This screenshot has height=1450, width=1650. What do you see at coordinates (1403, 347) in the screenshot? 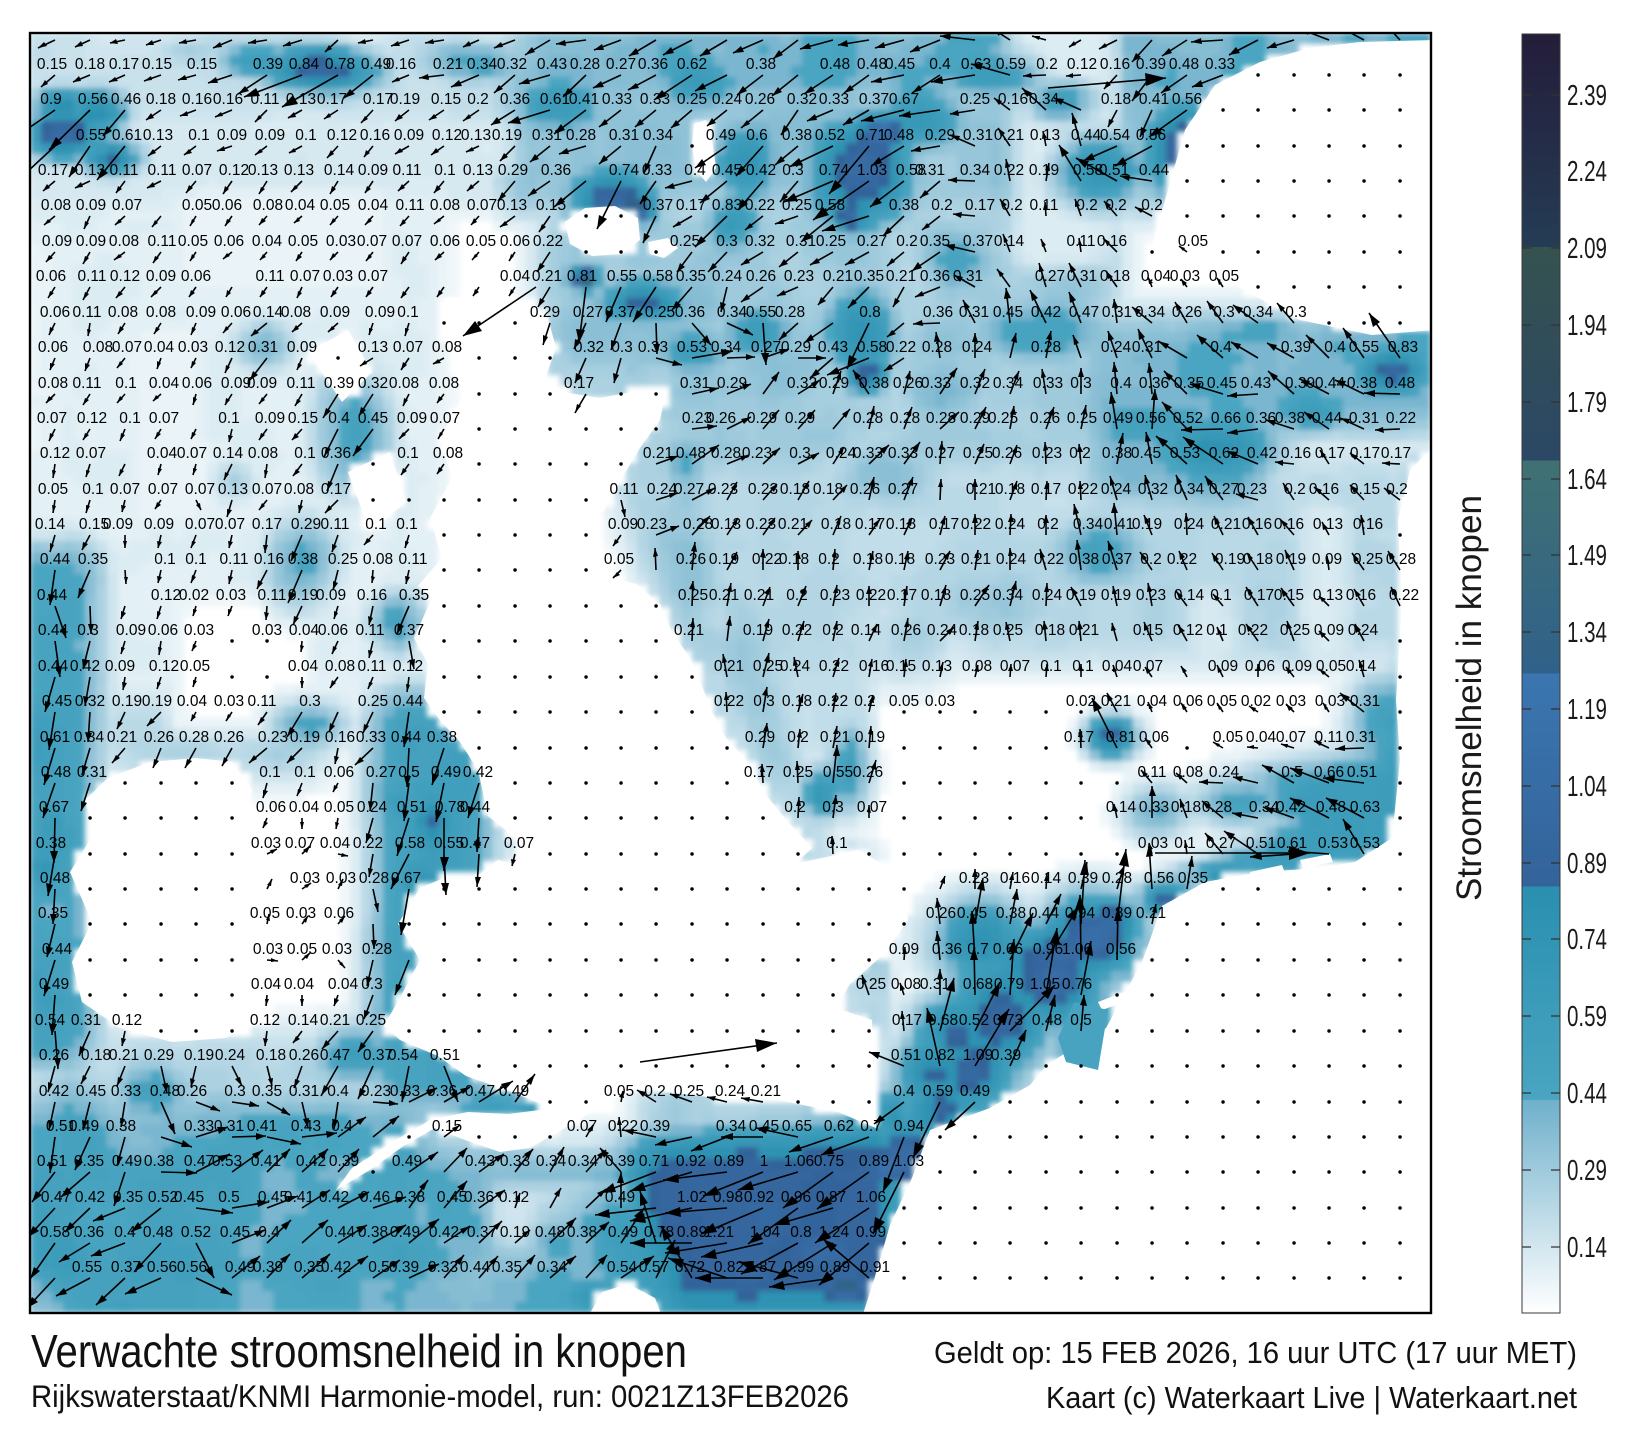
I see `svg-text: 0.83` at bounding box center [1403, 347].